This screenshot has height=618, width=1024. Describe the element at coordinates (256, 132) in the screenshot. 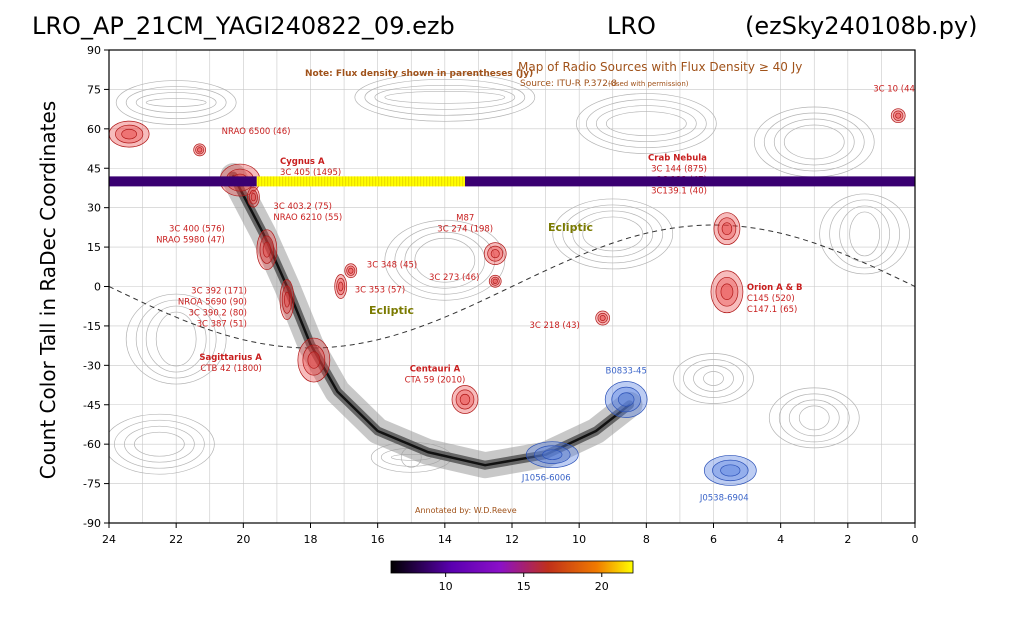

I see `red-source-label: NRAO 6500 (46)` at that location.